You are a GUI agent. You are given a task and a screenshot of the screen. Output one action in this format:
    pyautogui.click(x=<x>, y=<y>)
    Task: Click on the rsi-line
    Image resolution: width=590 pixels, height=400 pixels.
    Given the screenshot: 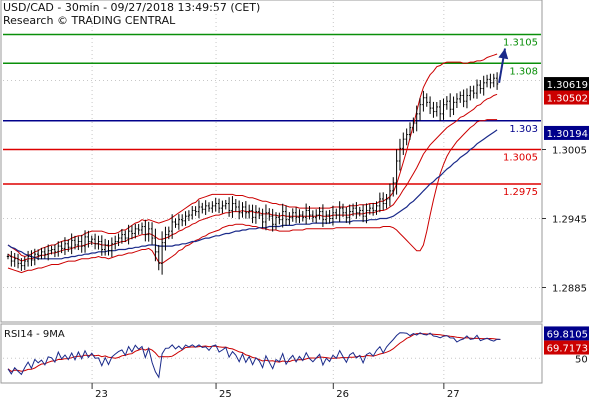 What is the action you would take?
    pyautogui.click(x=254, y=355)
    